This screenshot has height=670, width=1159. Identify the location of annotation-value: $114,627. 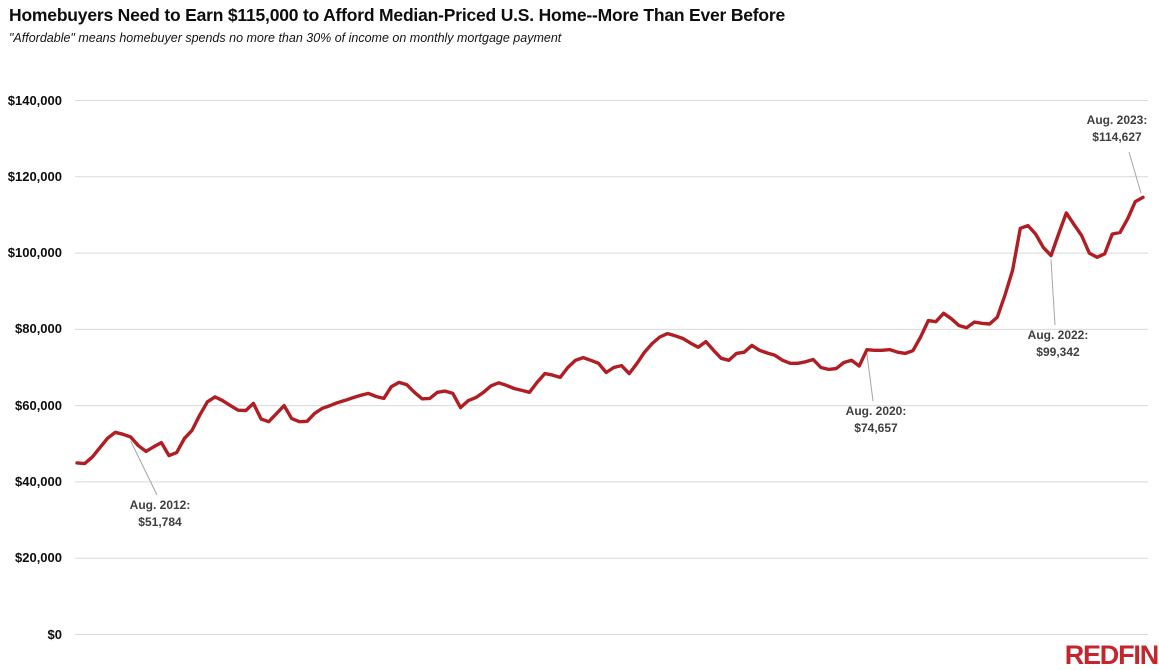
(1117, 136).